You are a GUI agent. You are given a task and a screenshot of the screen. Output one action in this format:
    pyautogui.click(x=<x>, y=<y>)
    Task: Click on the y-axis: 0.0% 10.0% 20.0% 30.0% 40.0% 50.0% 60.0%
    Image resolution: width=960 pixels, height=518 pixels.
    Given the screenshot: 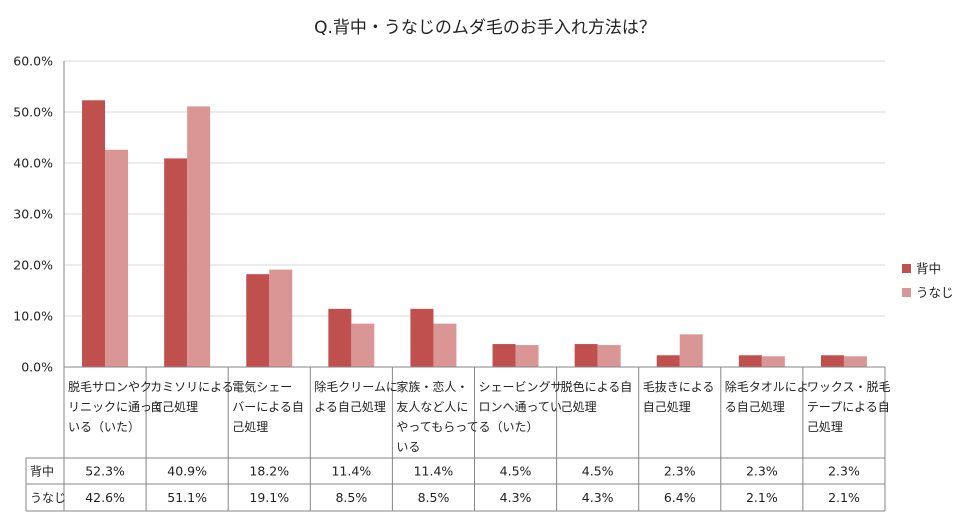 What is the action you would take?
    pyautogui.click(x=39, y=214)
    